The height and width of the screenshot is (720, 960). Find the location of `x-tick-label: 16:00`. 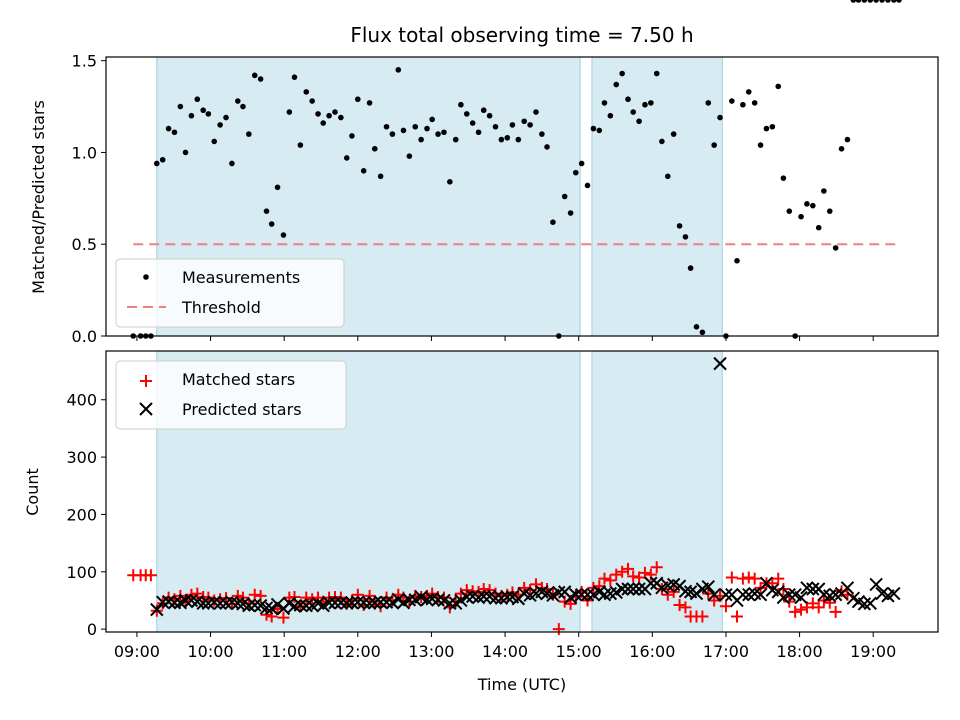

x-tick-label: 16:00 is located at coordinates (652, 651).